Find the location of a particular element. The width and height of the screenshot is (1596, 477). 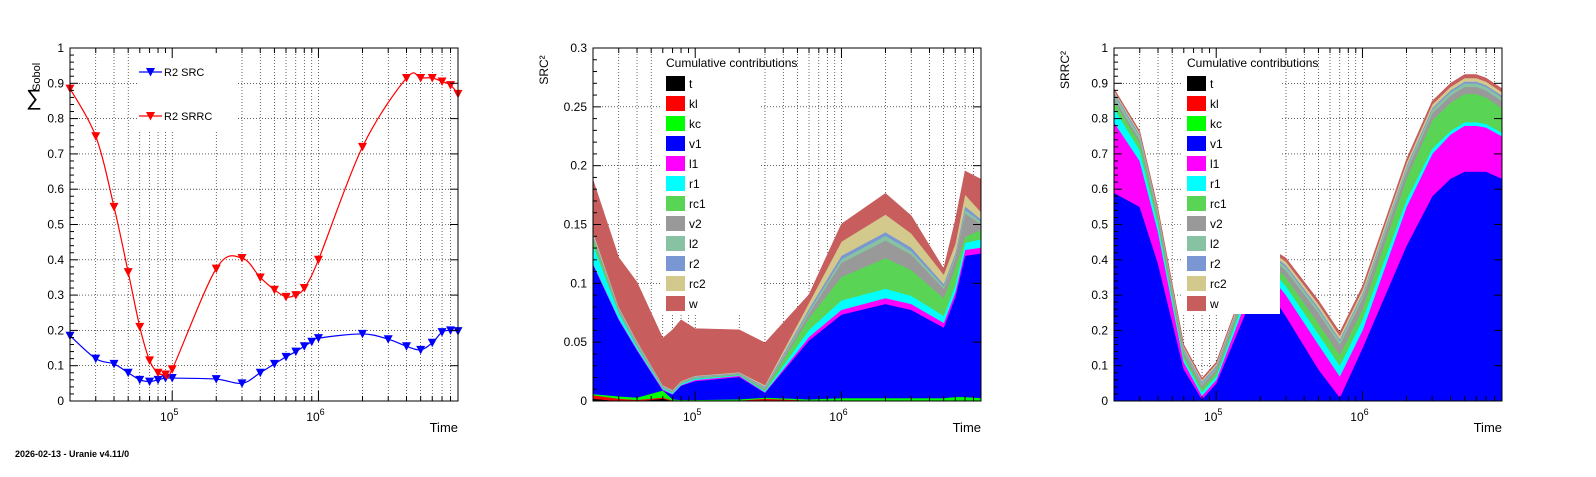

area-w is located at coordinates (787, 280).